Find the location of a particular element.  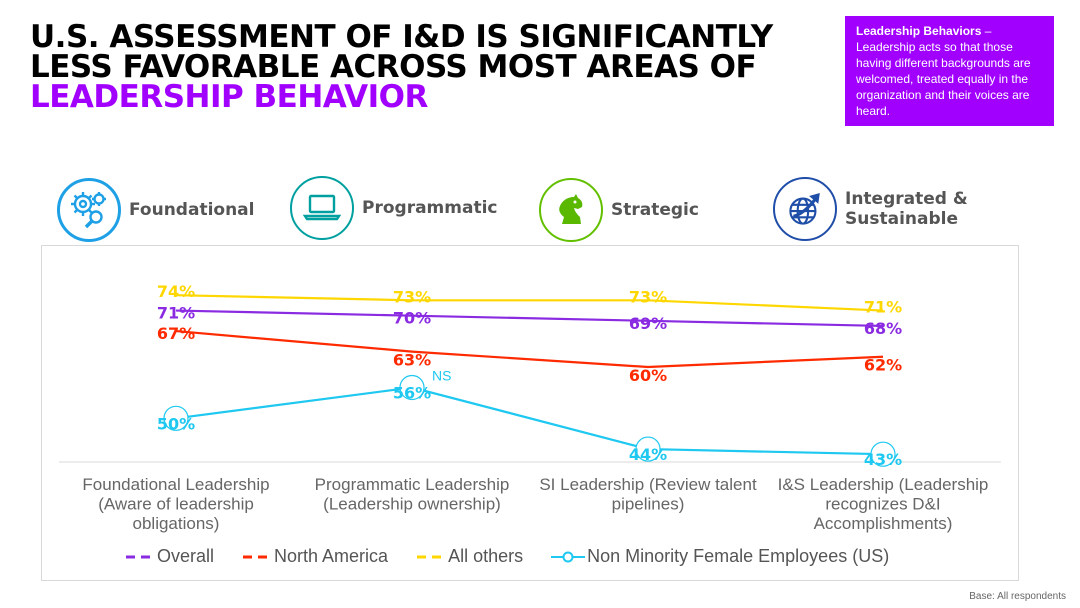

data-label: 63% is located at coordinates (412, 360).